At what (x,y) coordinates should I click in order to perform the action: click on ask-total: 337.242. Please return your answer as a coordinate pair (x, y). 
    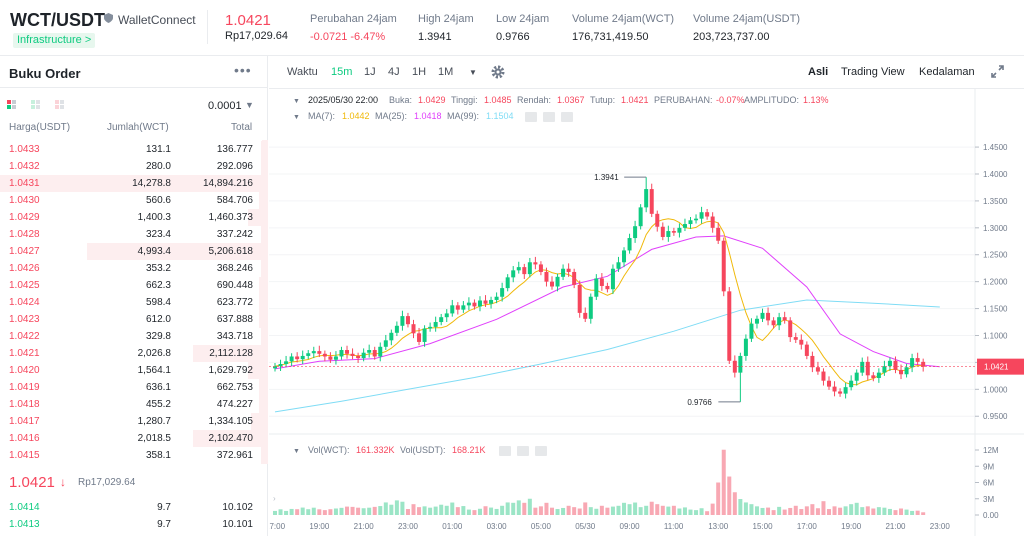
    Looking at the image, I should click on (234, 234).